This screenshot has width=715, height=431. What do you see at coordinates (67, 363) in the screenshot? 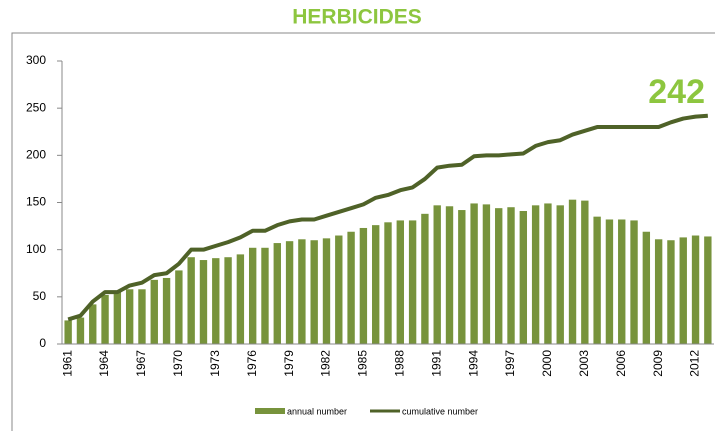
I see `x-tick-label: 1961` at bounding box center [67, 363].